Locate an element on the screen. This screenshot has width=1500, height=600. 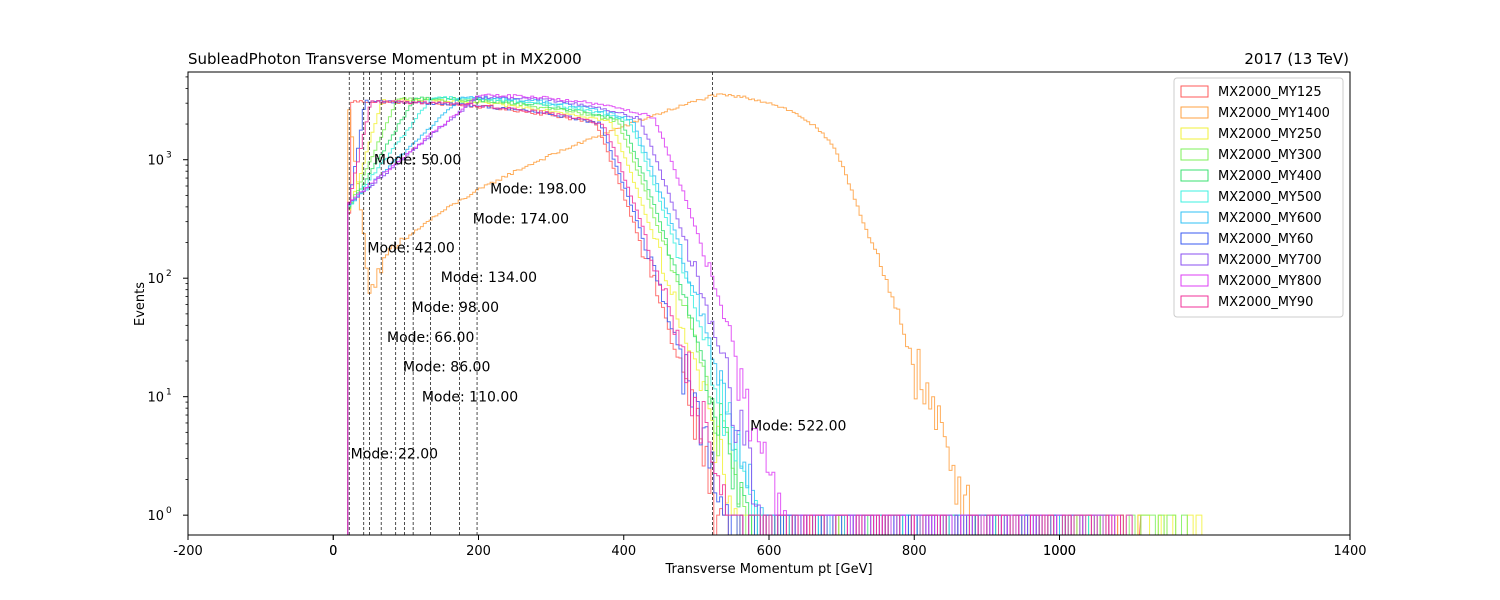
legend-label: MX2000_MY125 is located at coordinates (1270, 92).